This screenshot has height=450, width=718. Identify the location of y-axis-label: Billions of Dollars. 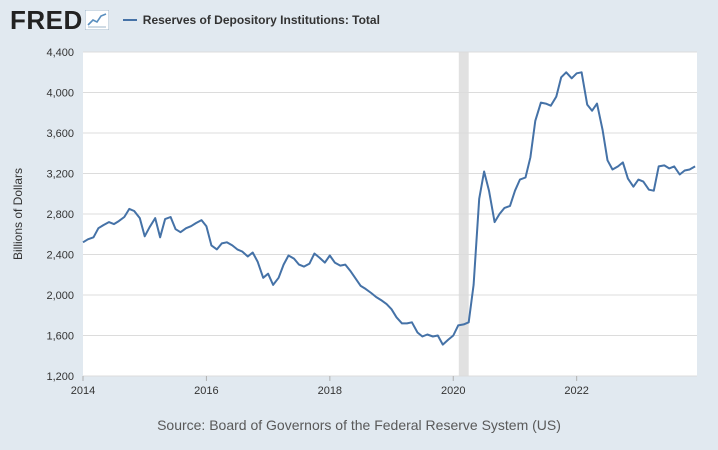
(18, 214).